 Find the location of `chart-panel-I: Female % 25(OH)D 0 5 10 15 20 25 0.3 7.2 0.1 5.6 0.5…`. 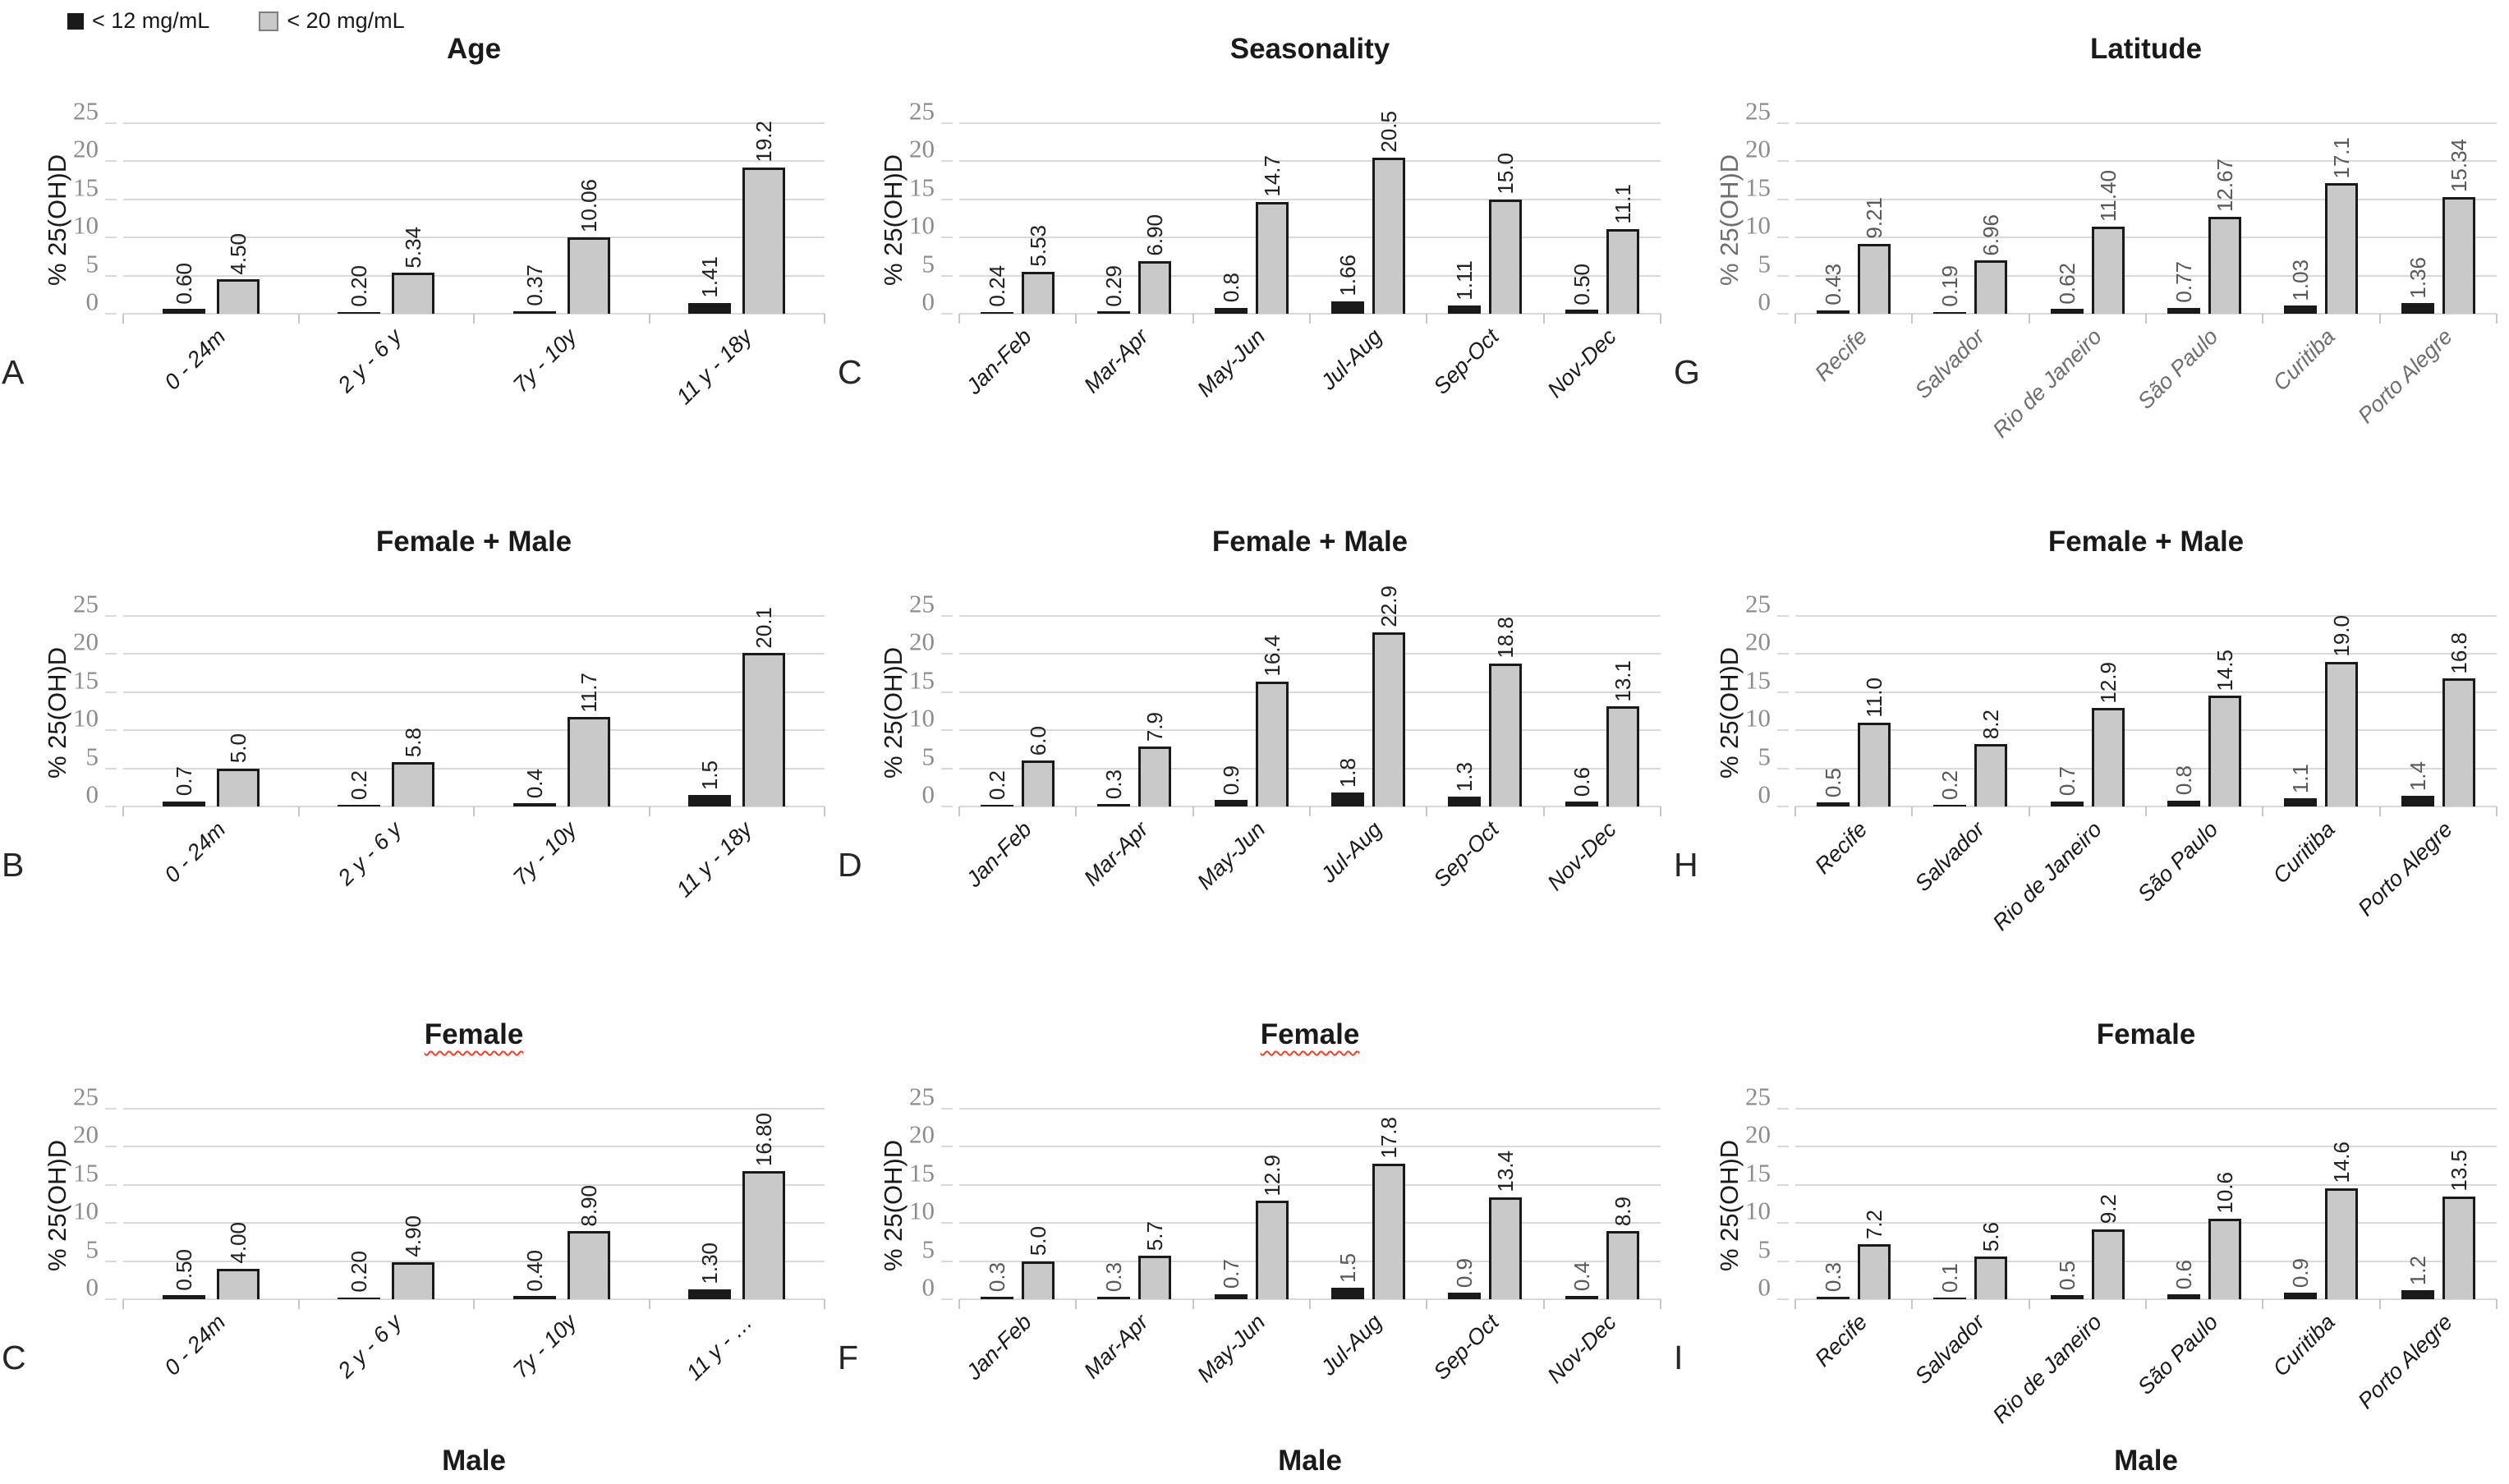

chart-panel-I: Female % 25(OH)D 0 5 10 15 20 25 0.3 7.2 0.1 5.6 0.5… is located at coordinates (2090, 1247).